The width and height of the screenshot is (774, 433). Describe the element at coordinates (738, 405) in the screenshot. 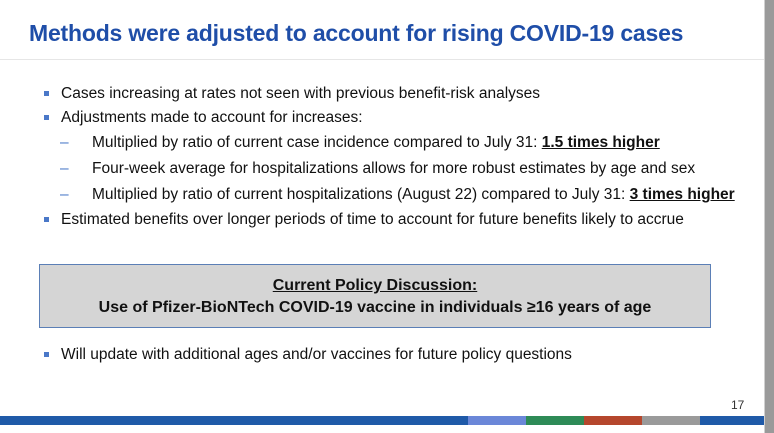

I see `page-number: 17` at that location.